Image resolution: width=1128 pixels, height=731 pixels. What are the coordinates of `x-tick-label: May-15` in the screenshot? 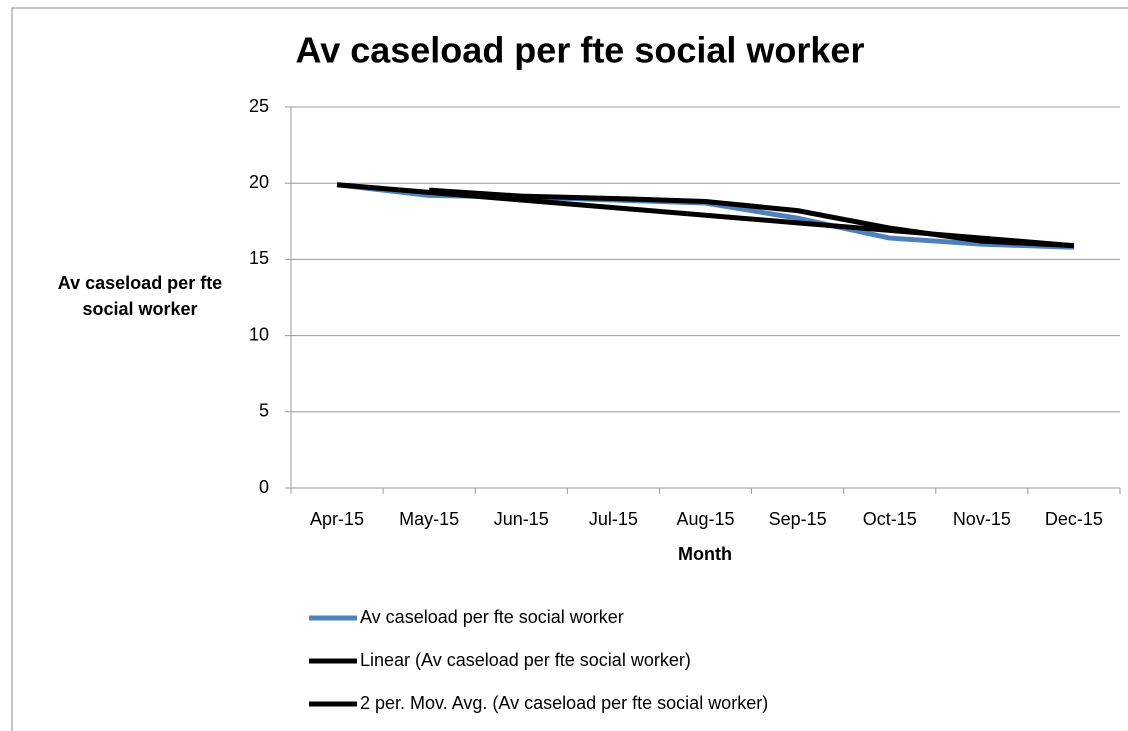 It's located at (429, 519).